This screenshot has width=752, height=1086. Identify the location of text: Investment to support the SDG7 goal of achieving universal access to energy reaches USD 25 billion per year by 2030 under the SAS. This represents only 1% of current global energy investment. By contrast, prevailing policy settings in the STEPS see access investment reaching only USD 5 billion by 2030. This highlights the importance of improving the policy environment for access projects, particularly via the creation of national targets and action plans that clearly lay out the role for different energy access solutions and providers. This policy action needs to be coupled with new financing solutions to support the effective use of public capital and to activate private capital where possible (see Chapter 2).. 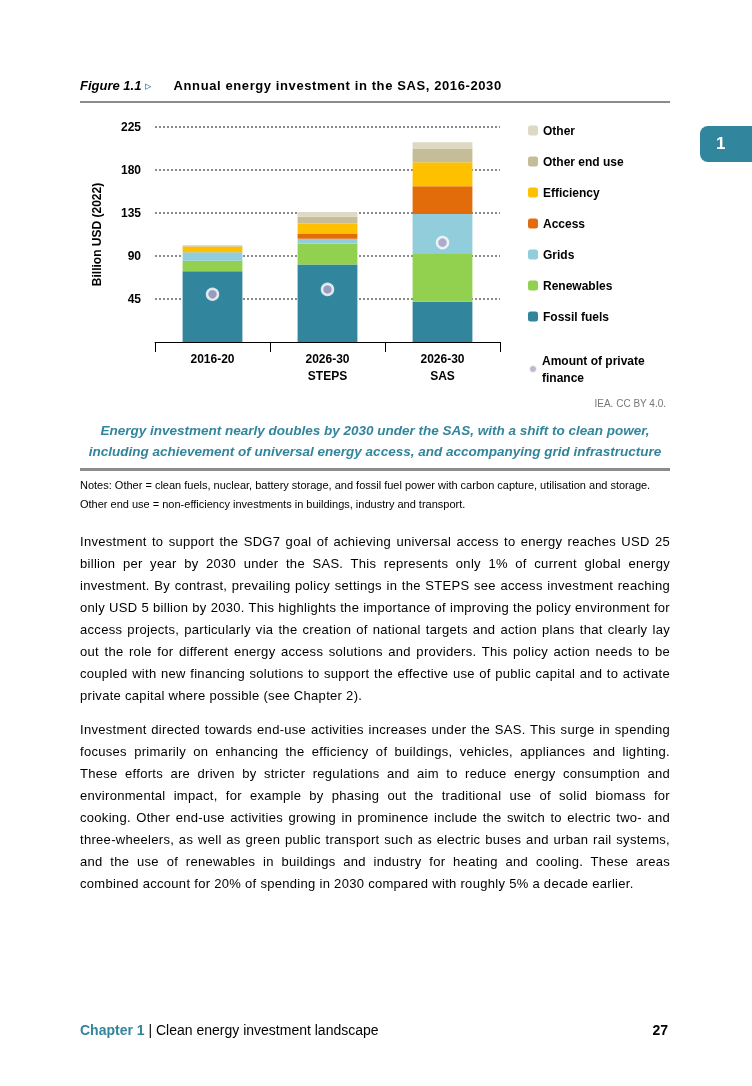
(375, 619).